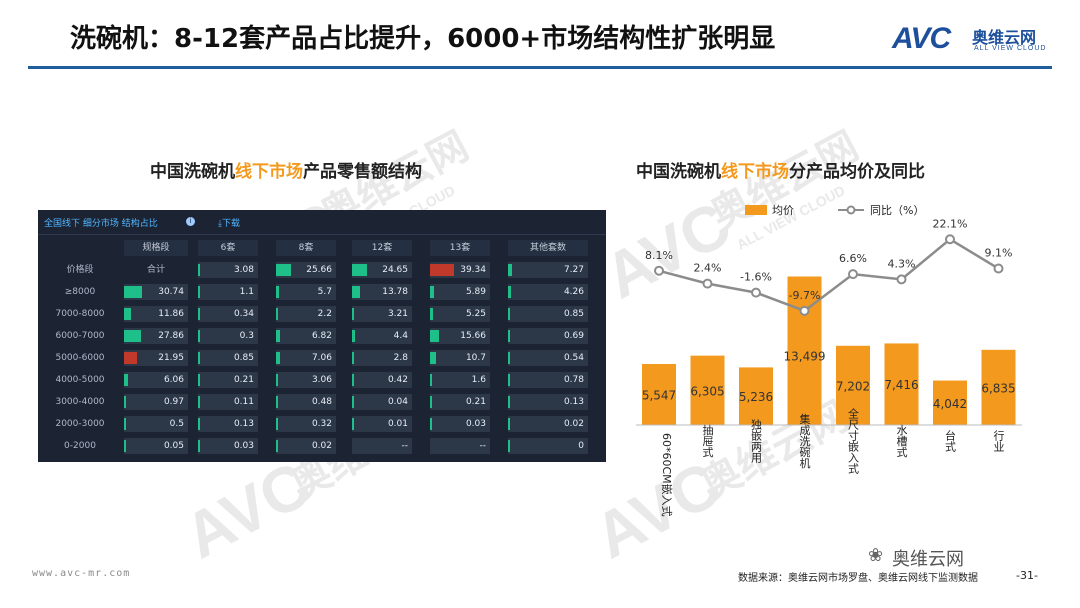 The height and width of the screenshot is (608, 1080). Describe the element at coordinates (548, 336) in the screenshot. I see `table-cell: 0.69` at that location.